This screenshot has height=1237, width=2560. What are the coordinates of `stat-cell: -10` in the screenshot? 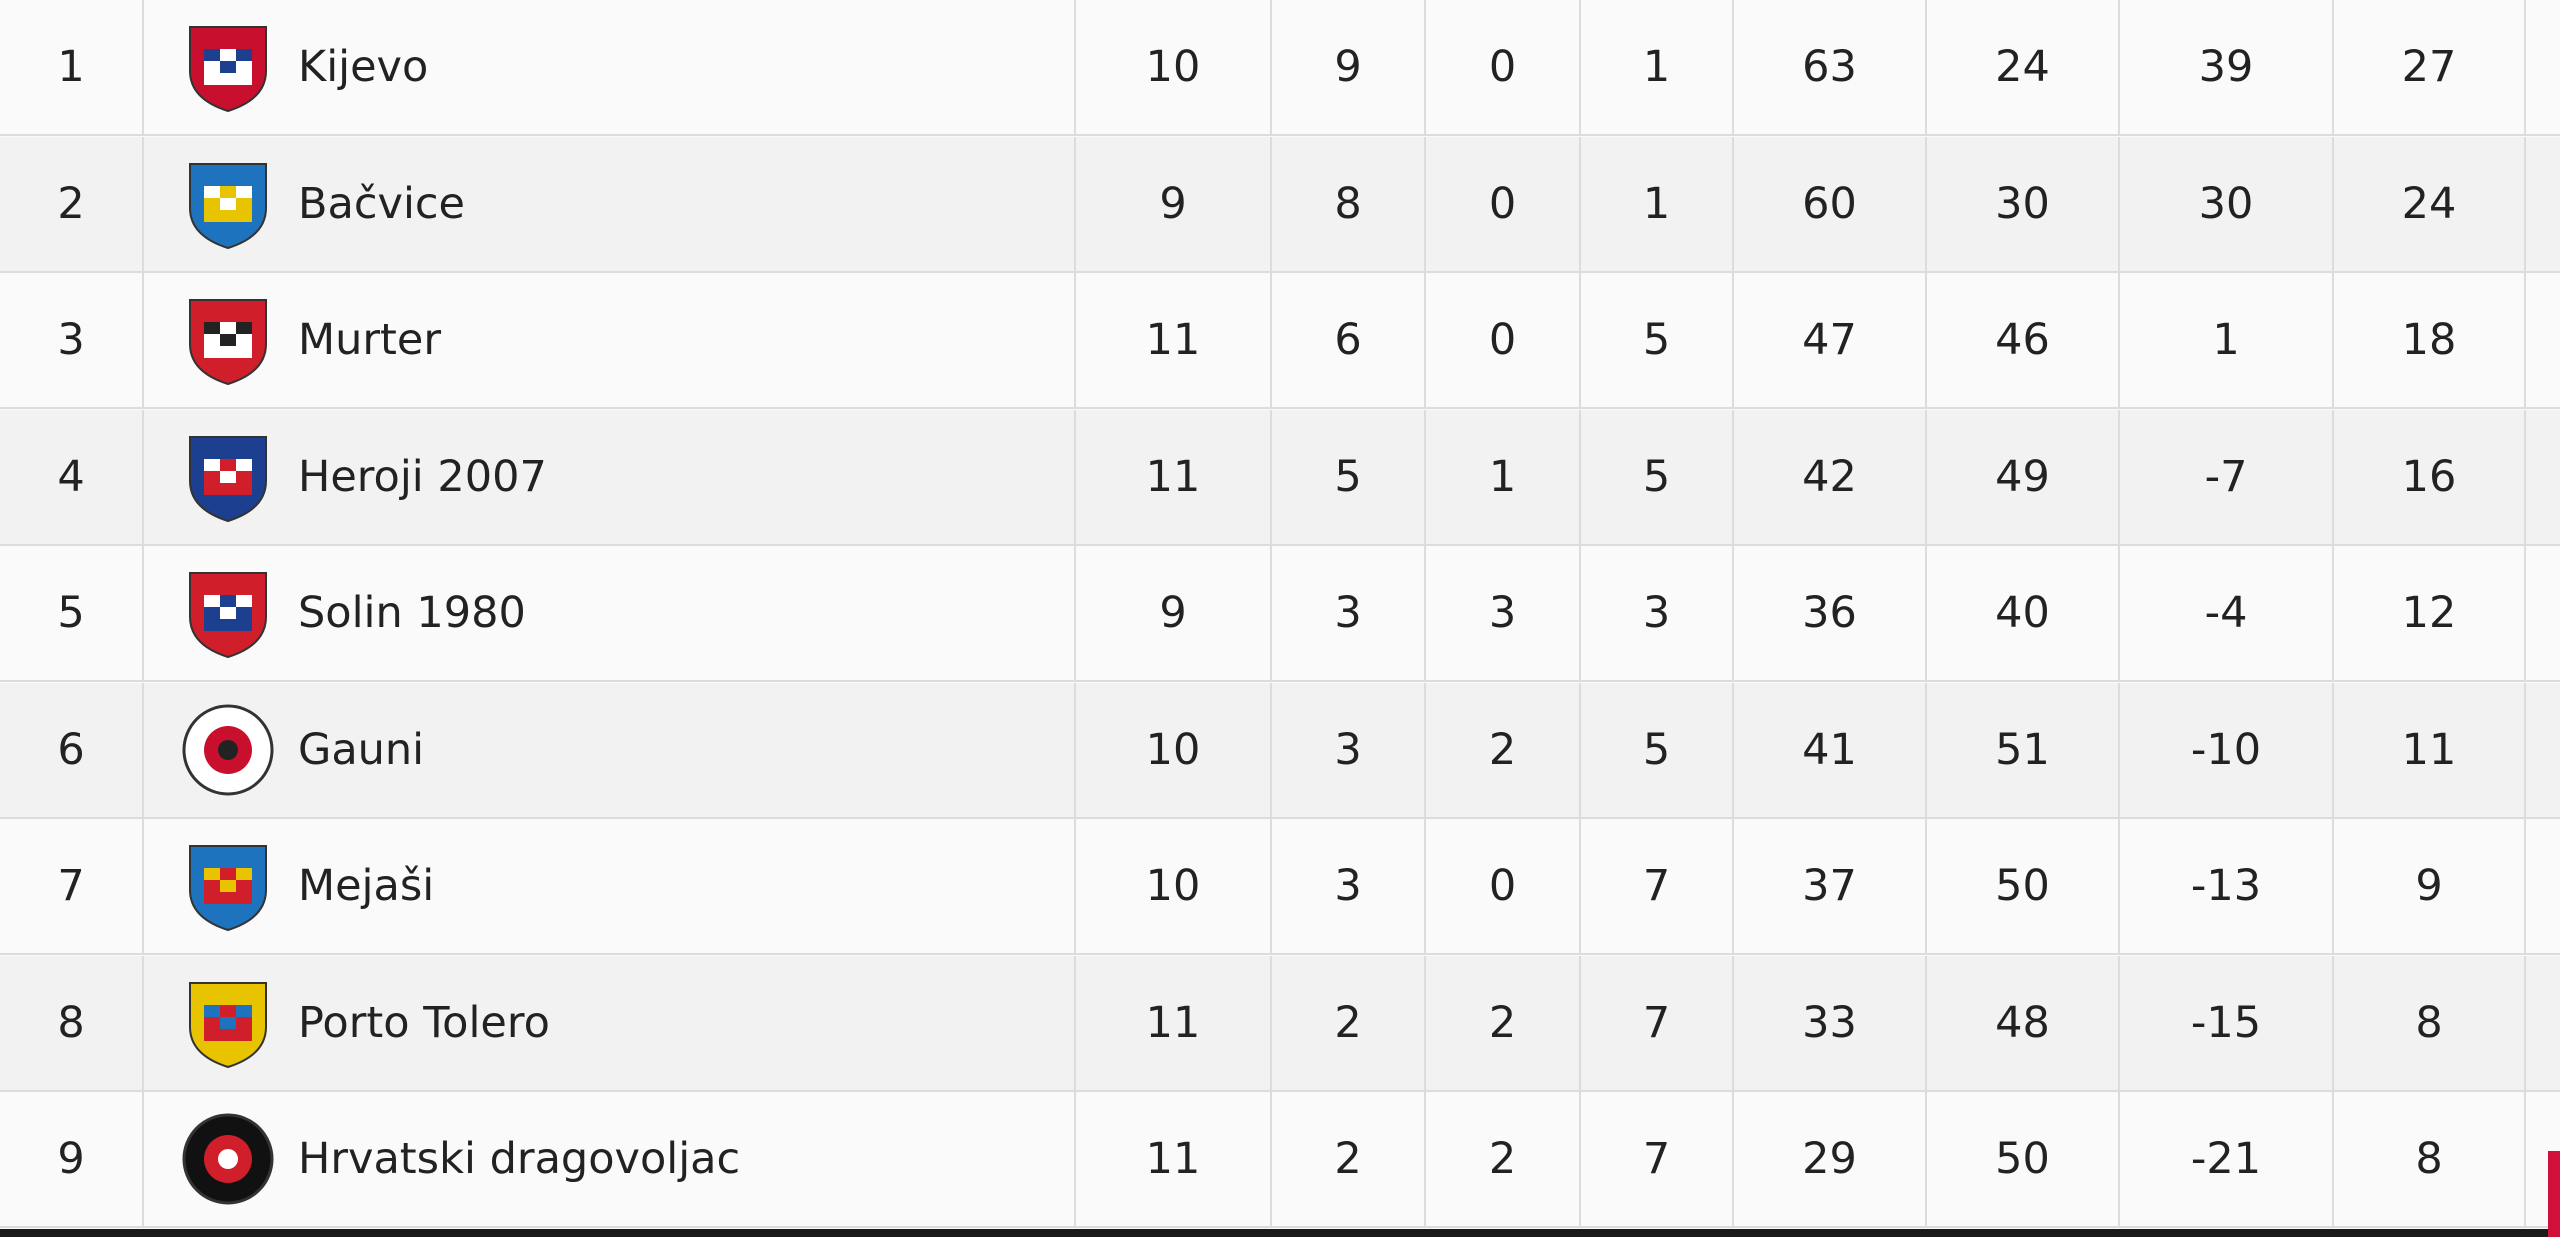 It's located at (2227, 749).